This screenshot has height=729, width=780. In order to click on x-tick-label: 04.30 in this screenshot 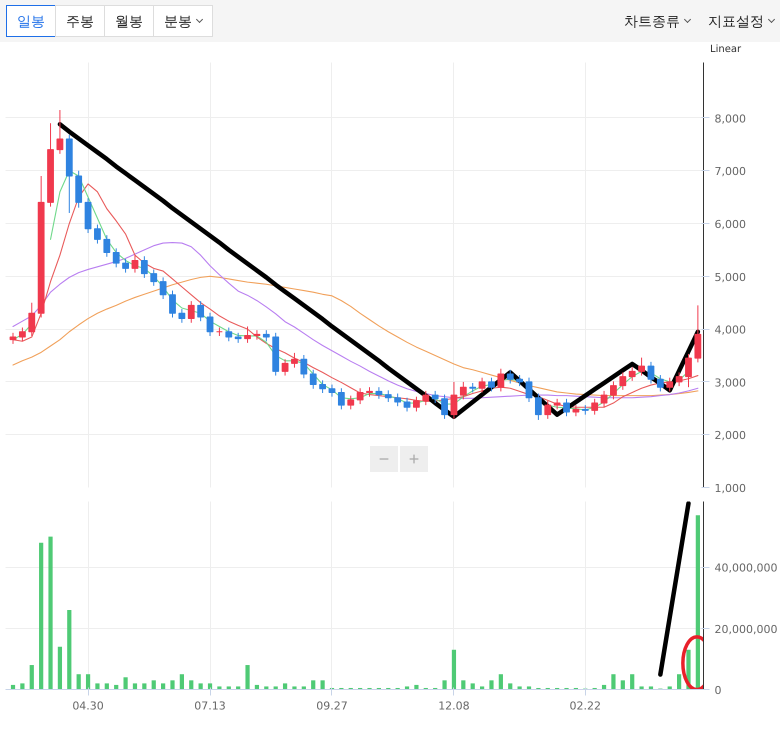, I will do `click(88, 706)`.